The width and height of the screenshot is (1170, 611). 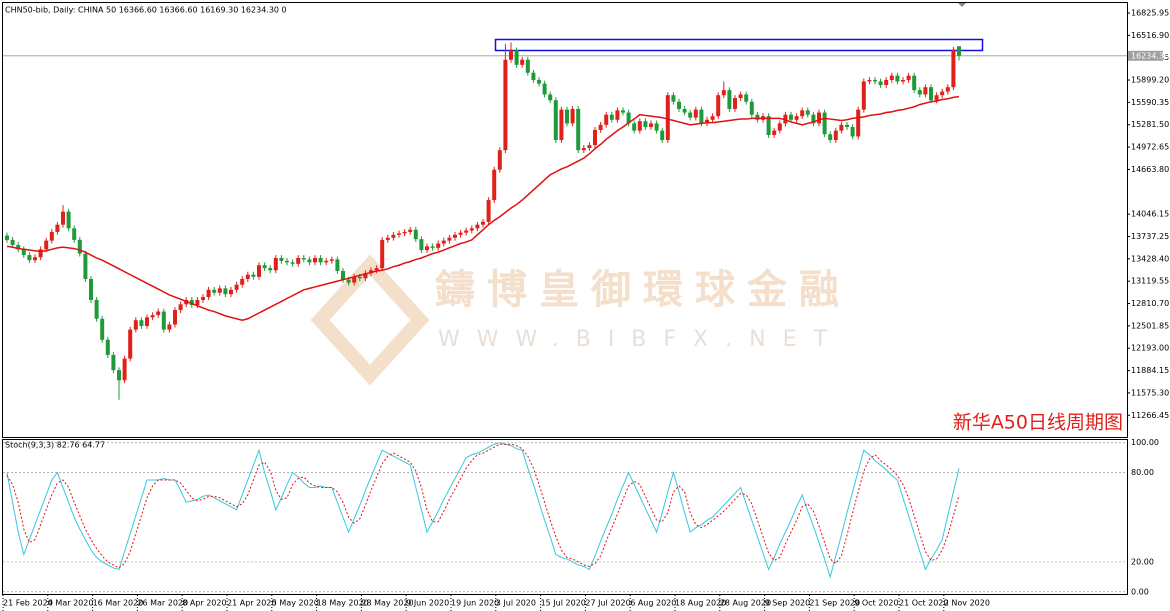 What do you see at coordinates (1150, 370) in the screenshot?
I see `y-tick-label: 11884.15` at bounding box center [1150, 370].